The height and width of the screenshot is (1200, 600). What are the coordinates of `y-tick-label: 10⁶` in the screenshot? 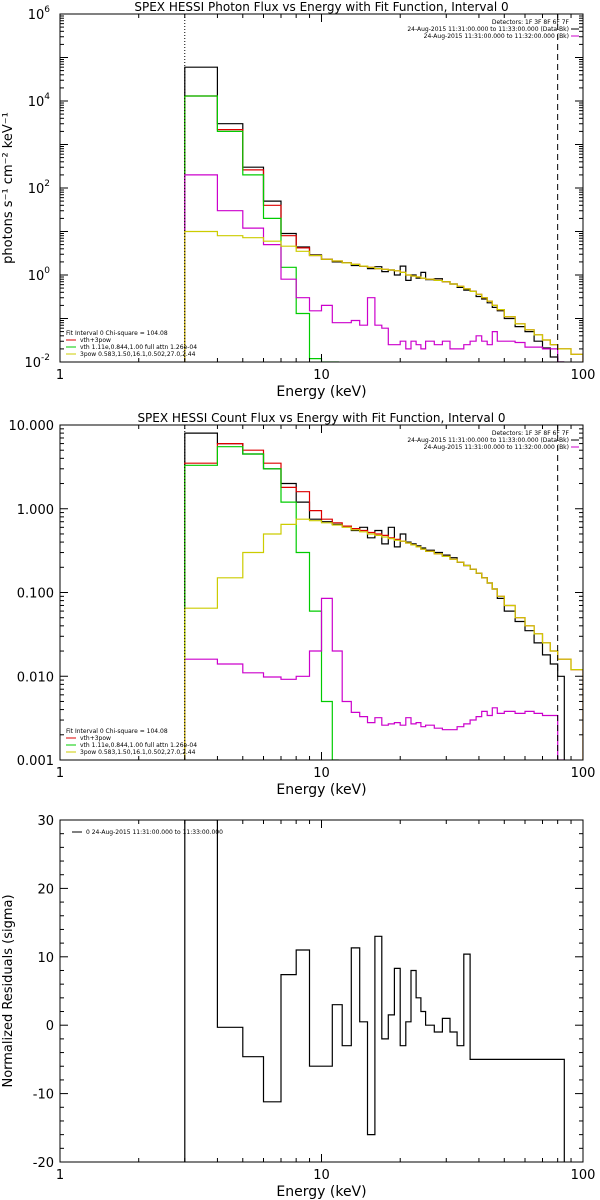 It's located at (39, 14).